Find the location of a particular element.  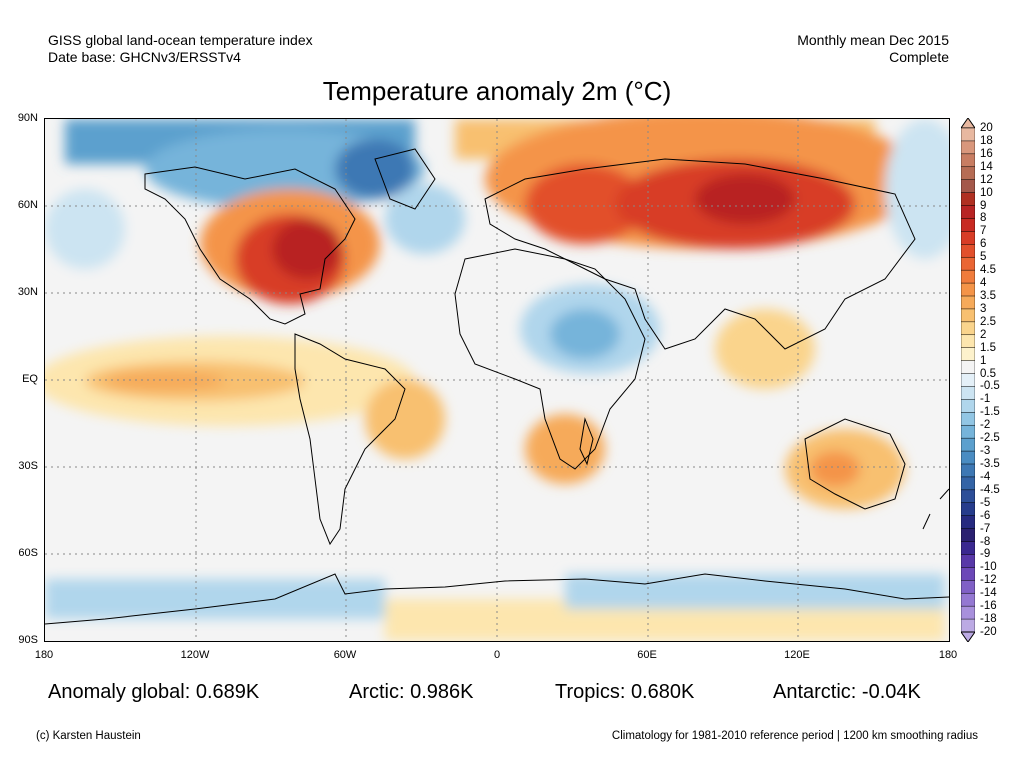

colorbar-tick-label: -2.5 is located at coordinates (990, 438).